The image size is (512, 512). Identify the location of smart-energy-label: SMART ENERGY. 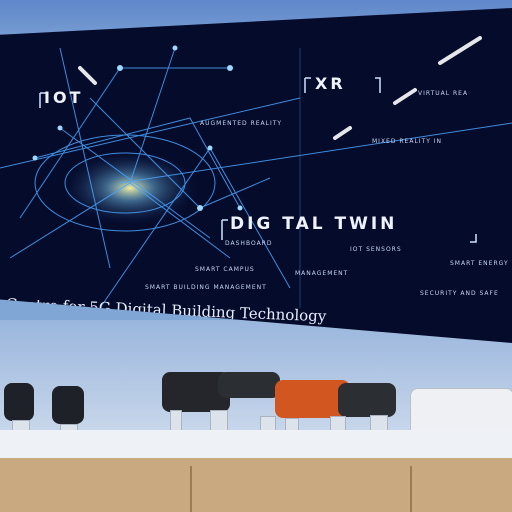
(479, 263).